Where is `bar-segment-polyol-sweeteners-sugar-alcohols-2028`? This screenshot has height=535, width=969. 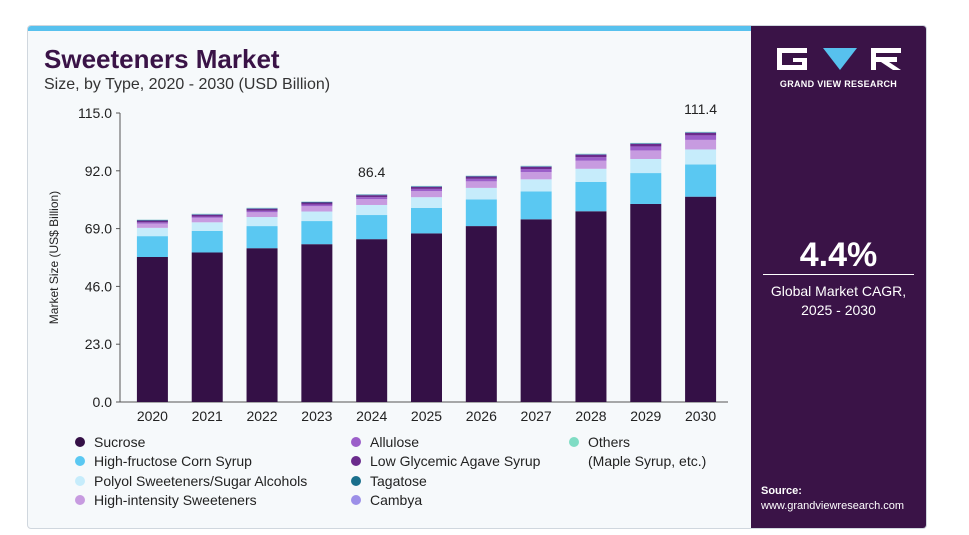
bar-segment-polyol-sweeteners-sugar-alcohols-2028 is located at coordinates (591, 175).